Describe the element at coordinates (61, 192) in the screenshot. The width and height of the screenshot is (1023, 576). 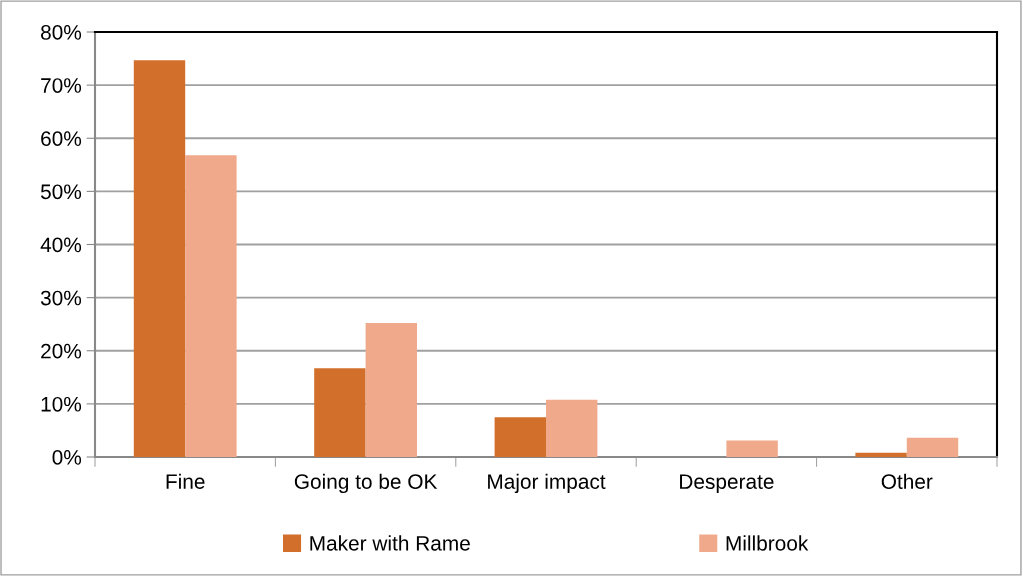
I see `y-tick-label: 50%` at that location.